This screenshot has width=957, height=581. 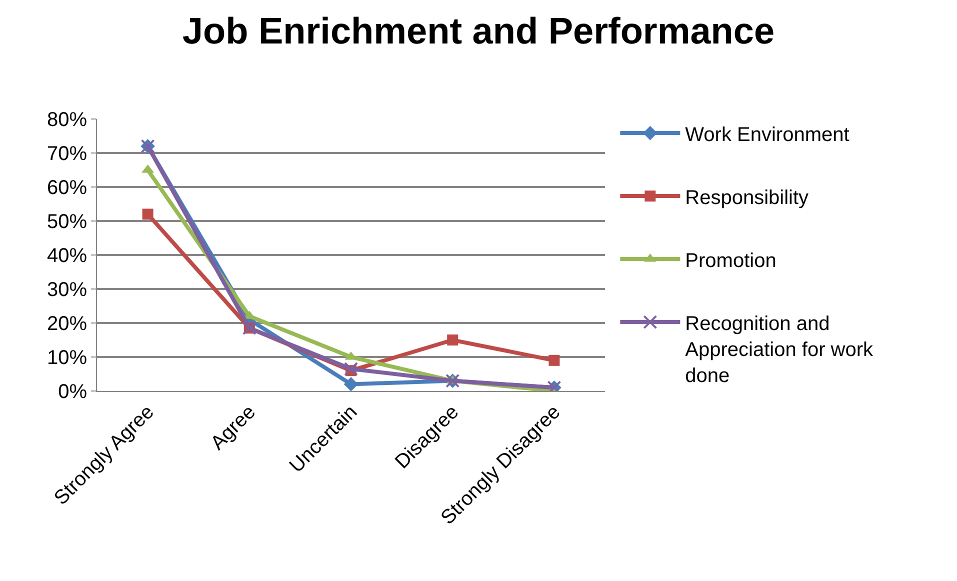 I want to click on y-tick-label: 50%, so click(x=67, y=222).